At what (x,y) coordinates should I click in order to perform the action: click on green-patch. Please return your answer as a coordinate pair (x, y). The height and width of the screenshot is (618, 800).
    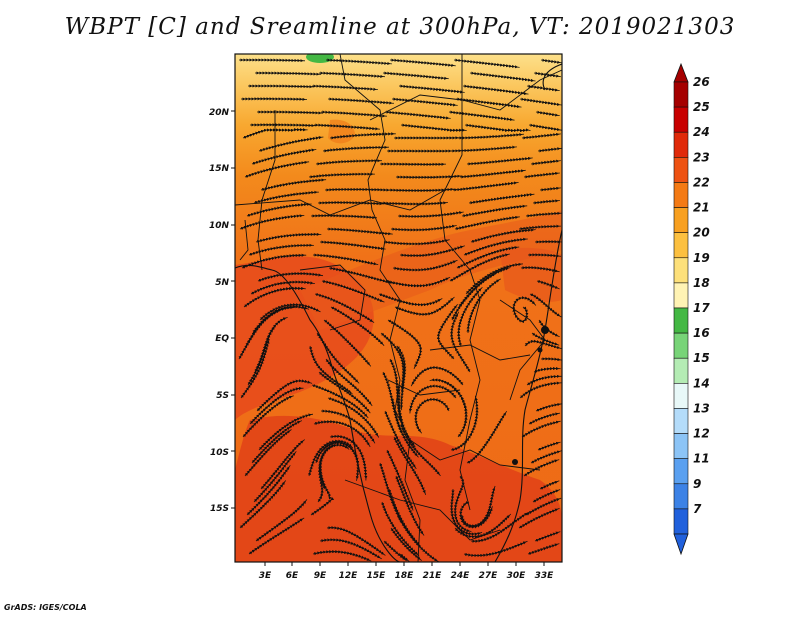
    Looking at the image, I should click on (320, 58).